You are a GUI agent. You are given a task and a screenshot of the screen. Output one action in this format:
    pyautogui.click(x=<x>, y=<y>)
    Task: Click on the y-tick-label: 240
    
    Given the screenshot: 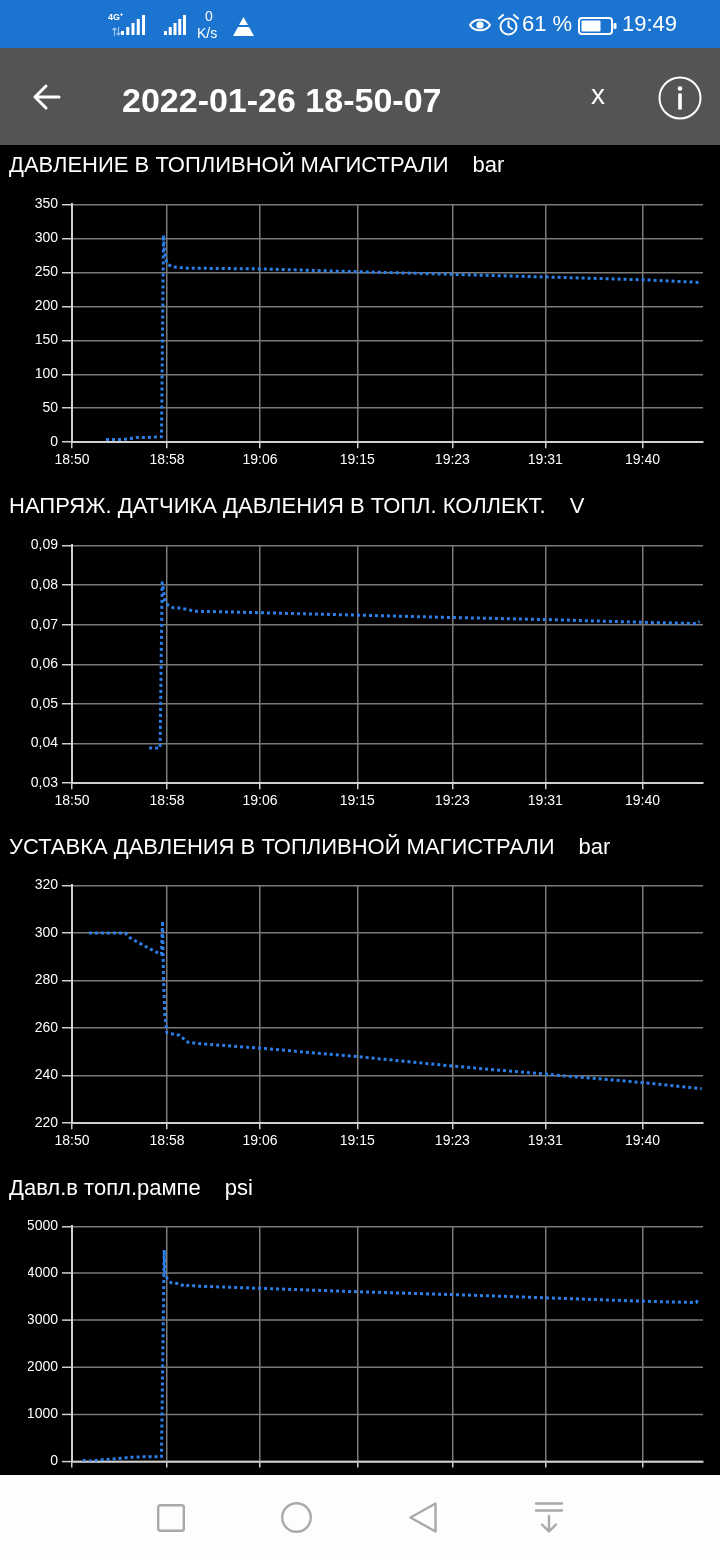 What is the action you would take?
    pyautogui.click(x=46, y=1074)
    